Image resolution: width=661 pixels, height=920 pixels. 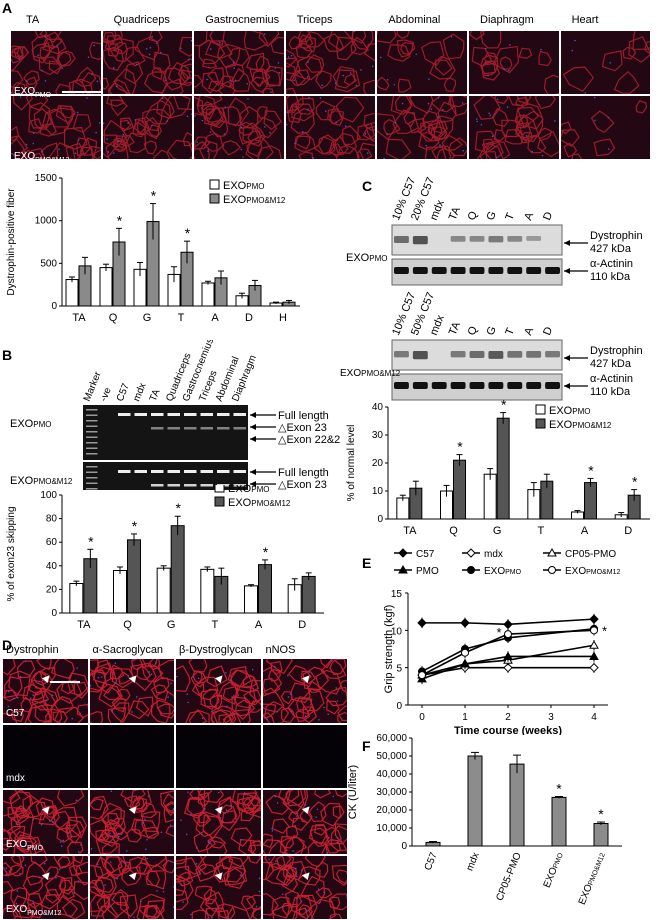 I want to click on legend-label: EXOPMO&M12, so click(x=592, y=571).